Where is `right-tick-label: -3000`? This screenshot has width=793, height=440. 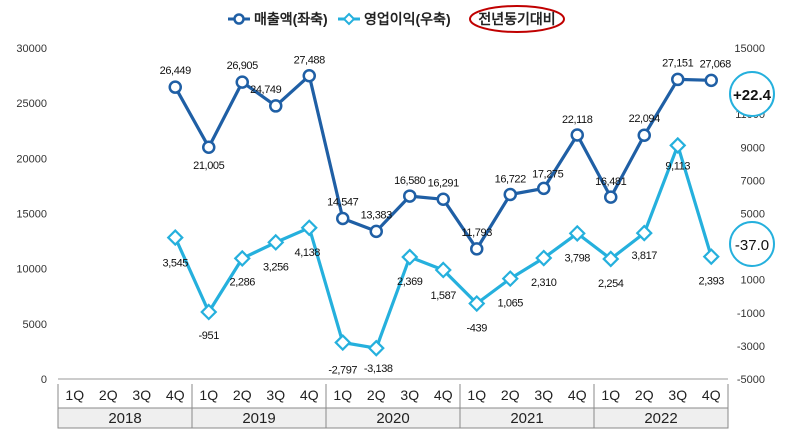
right-tick-label: -3000 is located at coordinates (751, 347).